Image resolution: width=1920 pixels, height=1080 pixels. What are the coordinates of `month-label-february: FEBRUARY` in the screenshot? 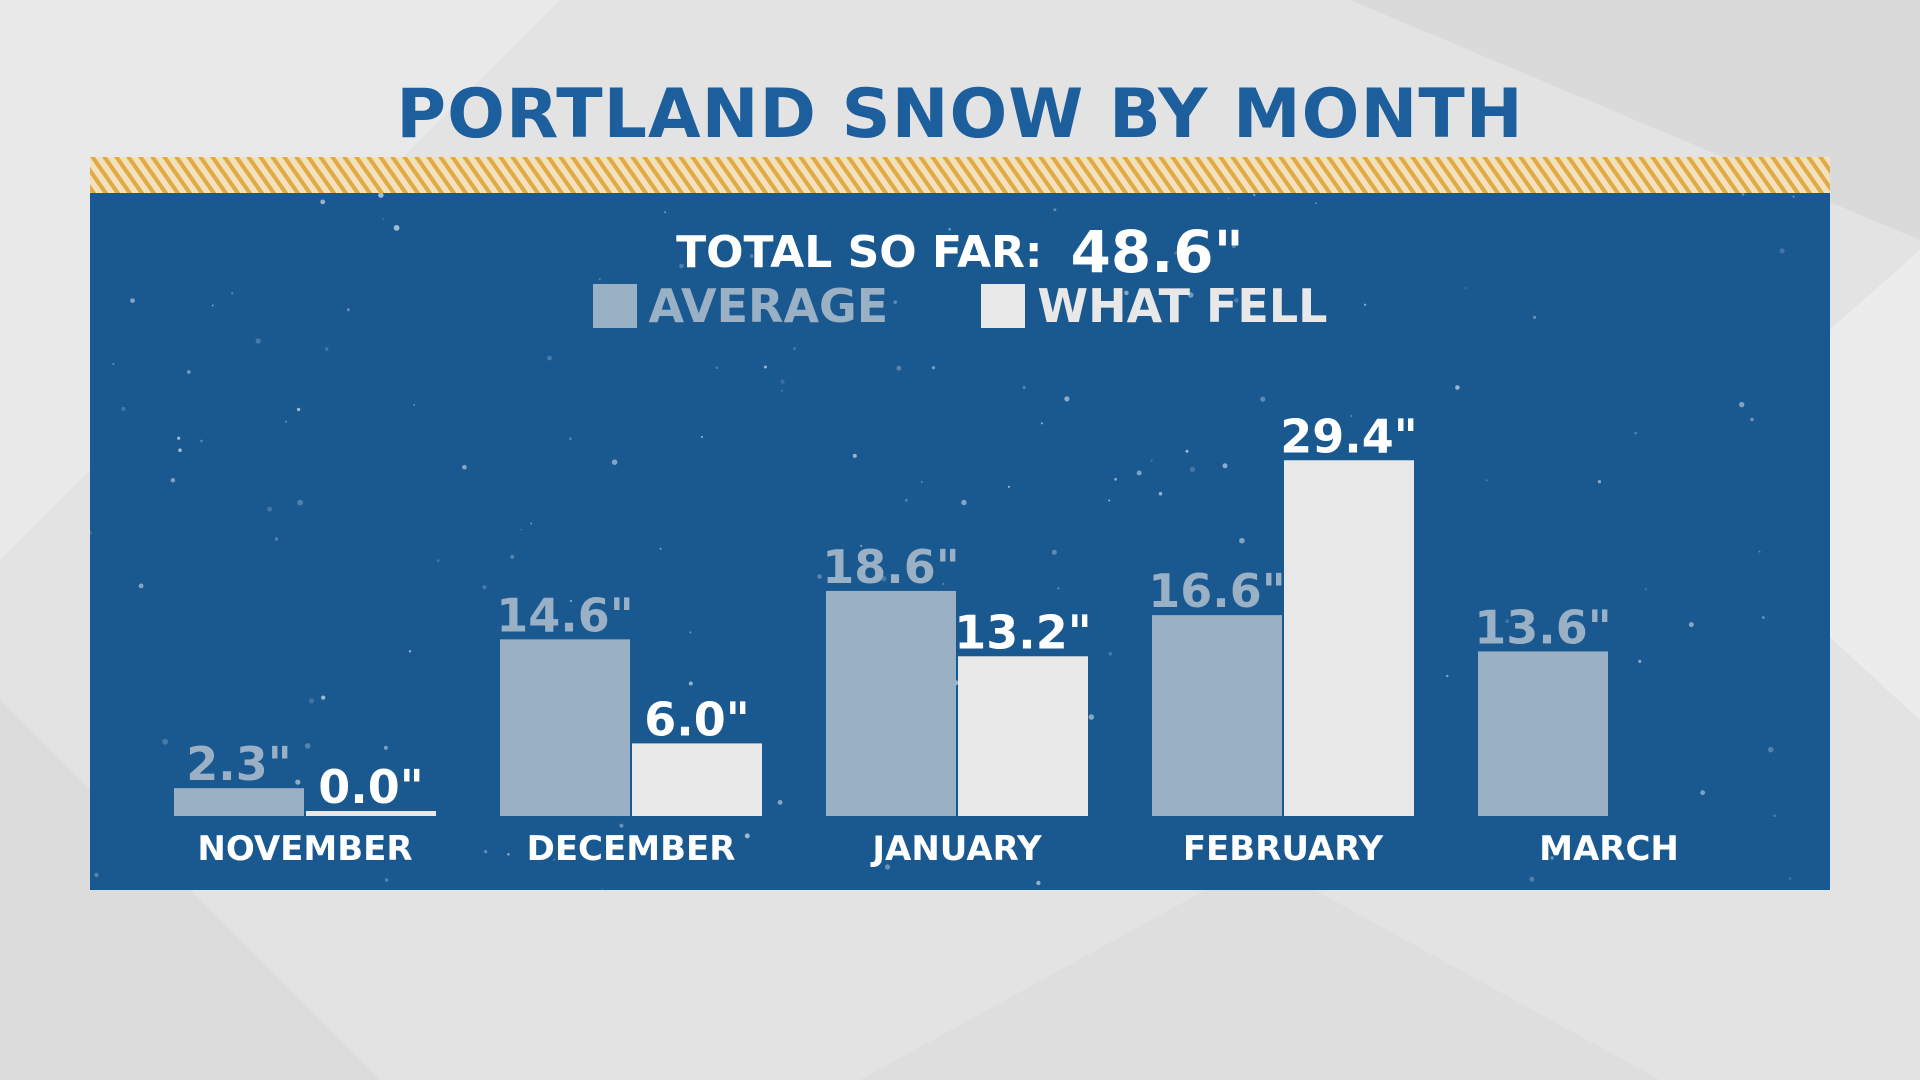 It's located at (1283, 849).